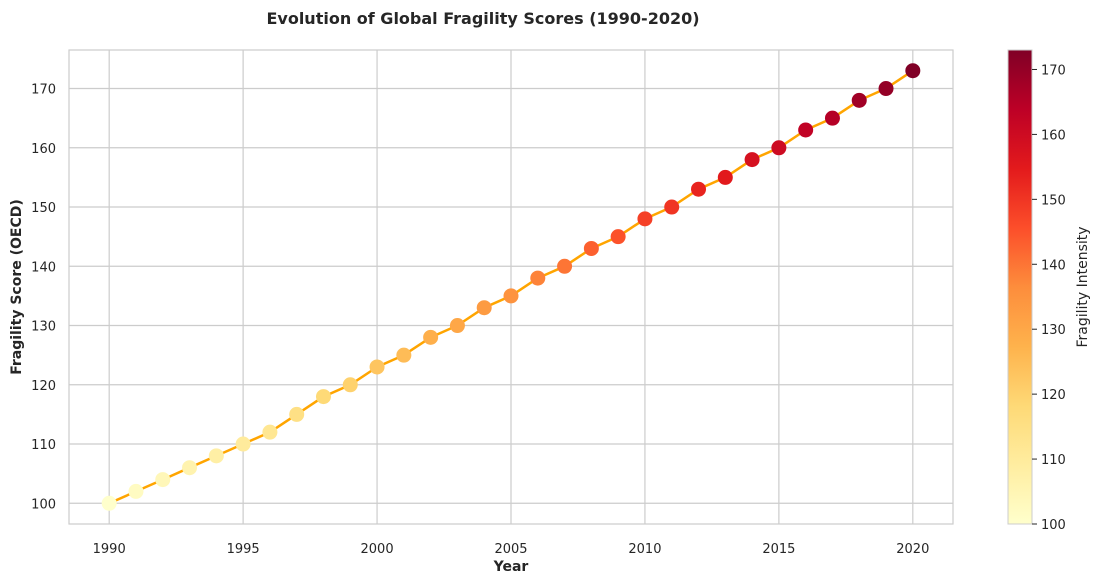  I want to click on colorbar-tick-label: 100, so click(1053, 525).